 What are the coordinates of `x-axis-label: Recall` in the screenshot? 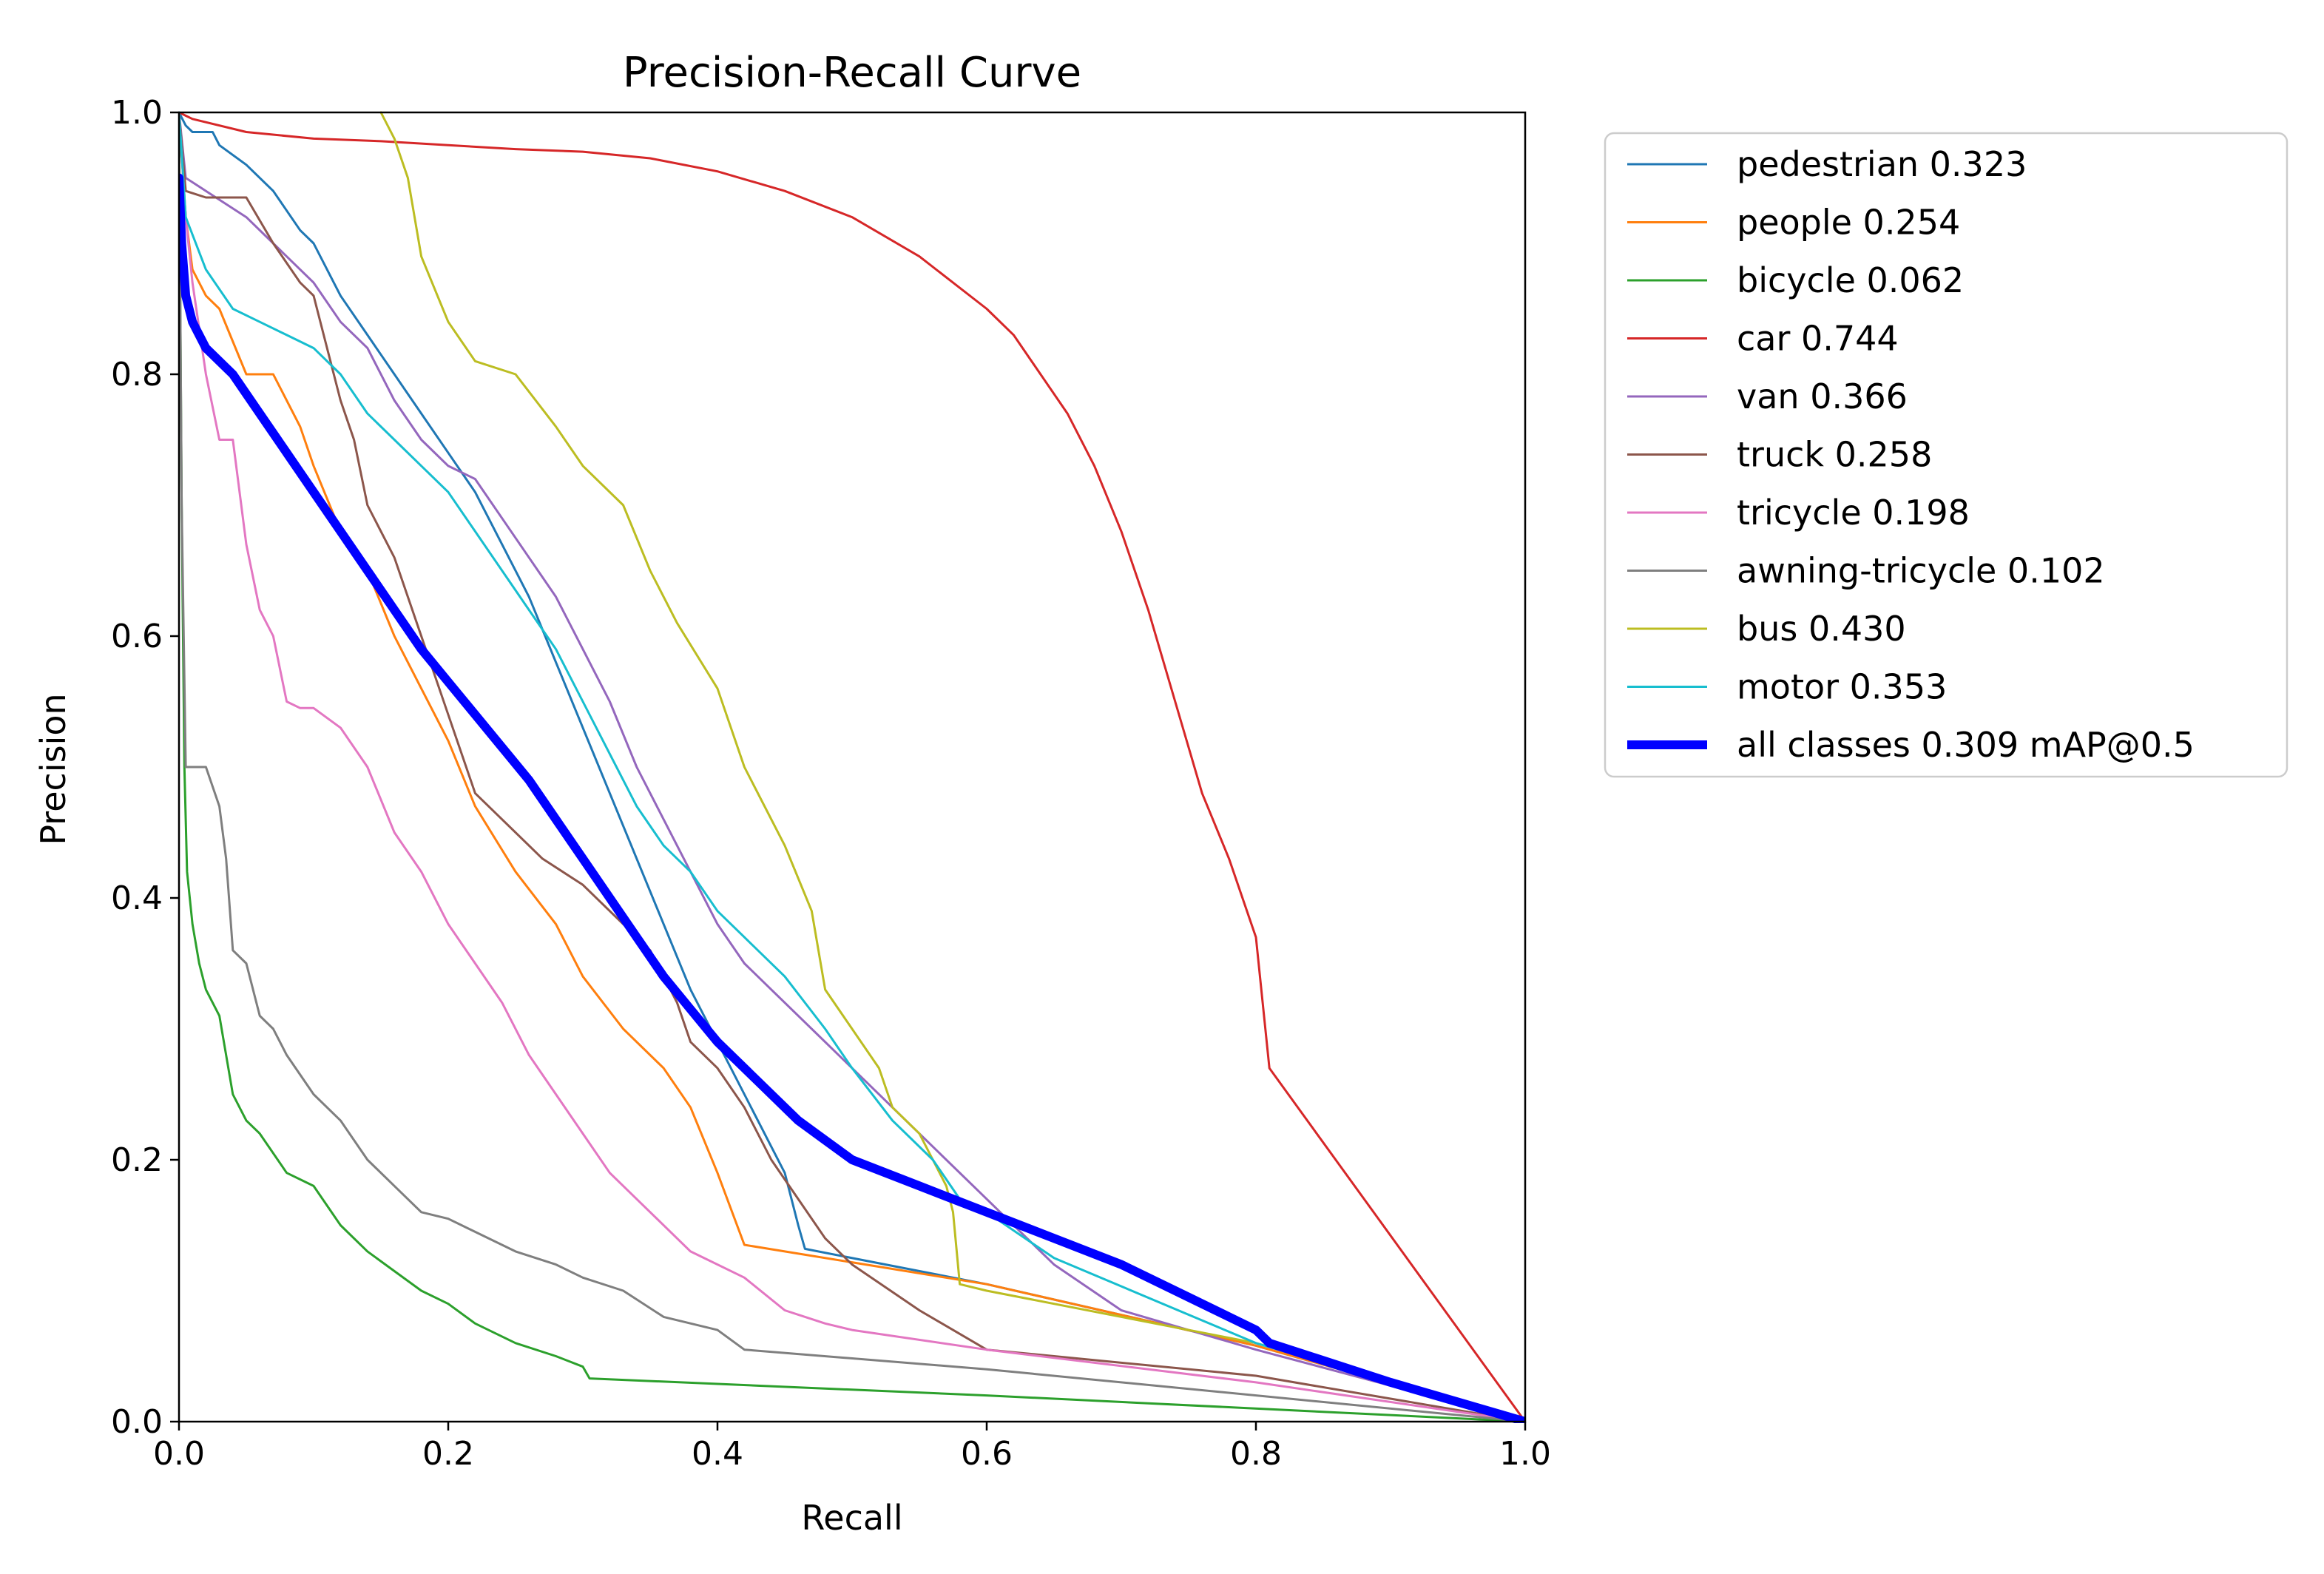 It's located at (851, 1518).